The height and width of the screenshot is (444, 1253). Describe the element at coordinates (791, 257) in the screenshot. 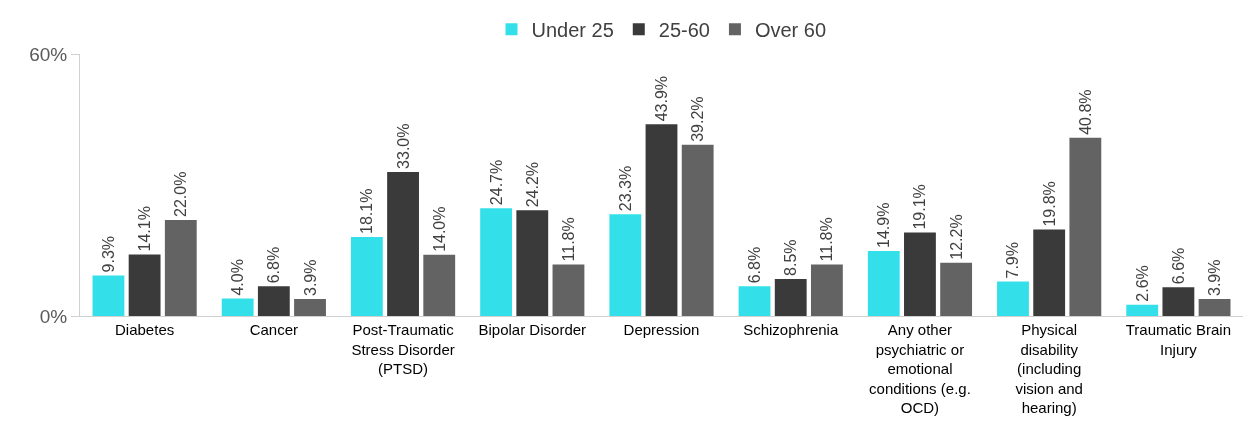

I see `data-label: 8.5%` at that location.